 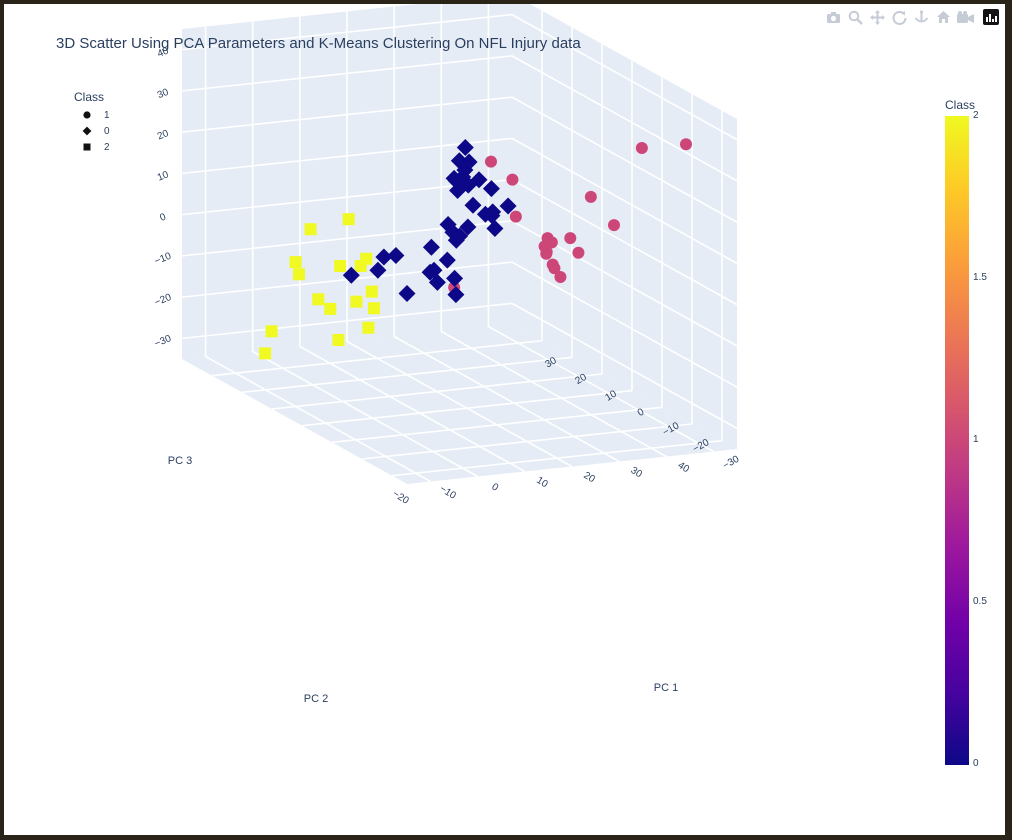 What do you see at coordinates (542, 482) in the screenshot?
I see `pc1-tick-label: 10` at bounding box center [542, 482].